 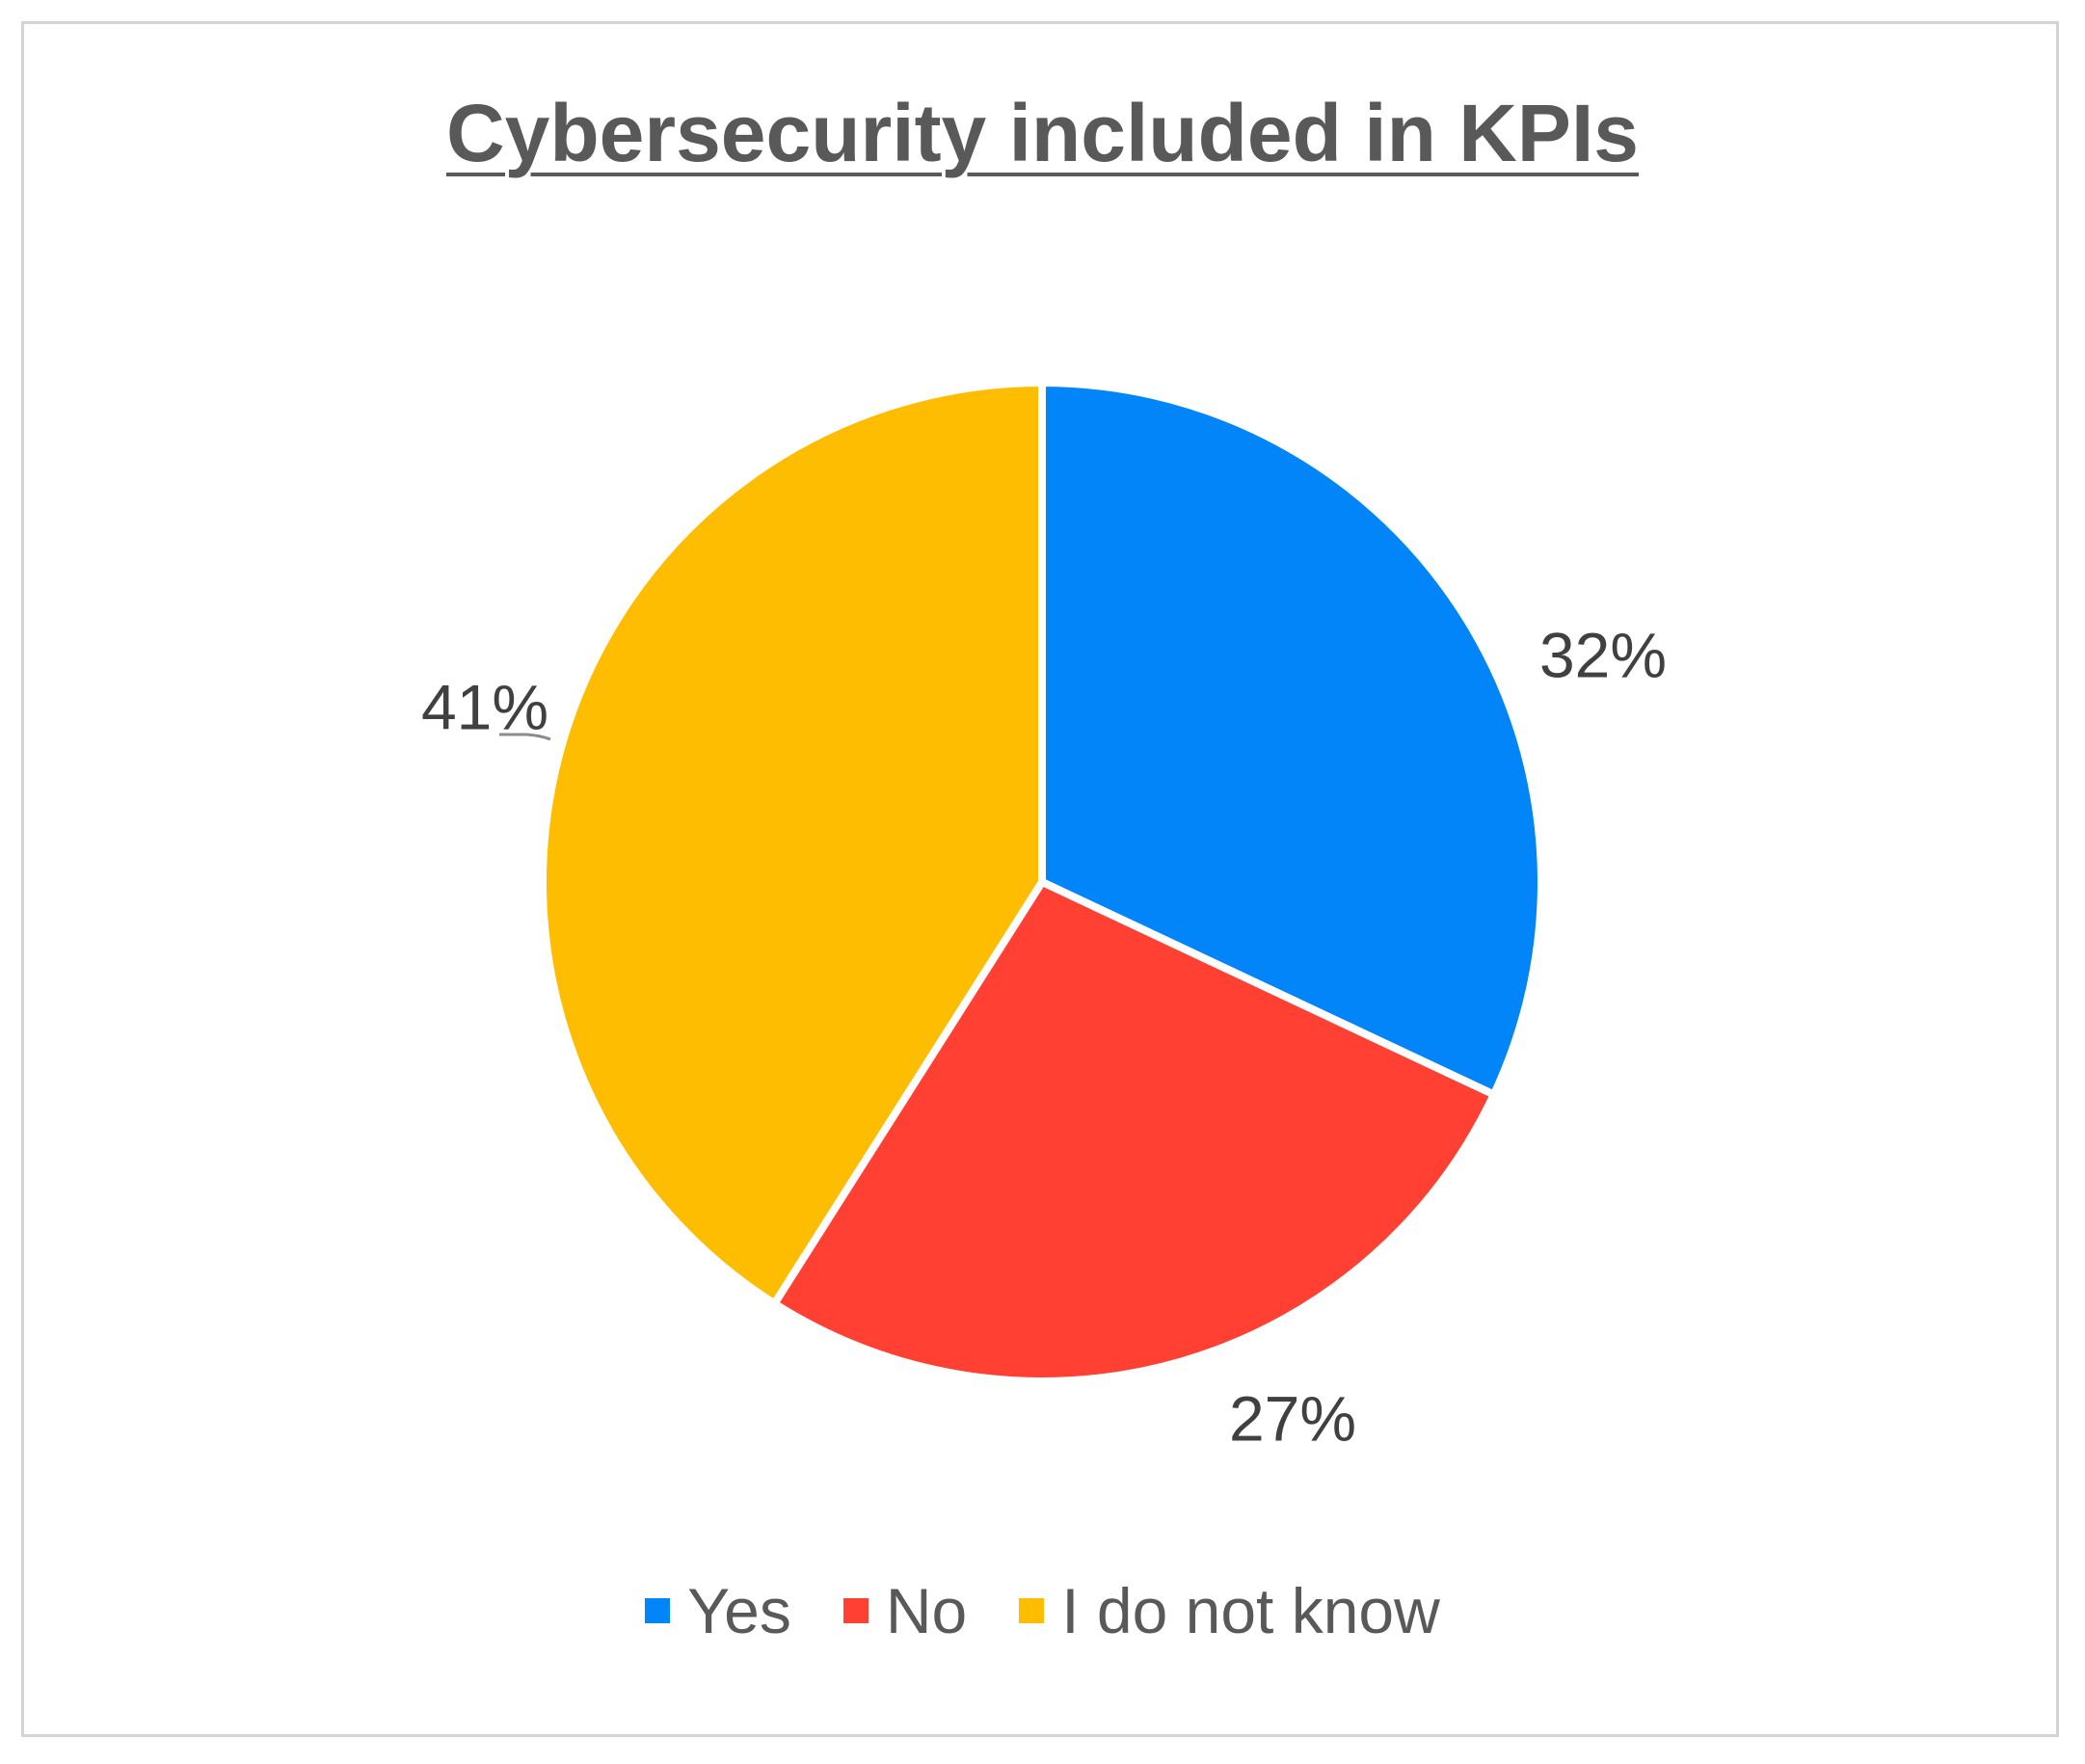 I want to click on legend-label-i-do-not-know: I do not know, so click(x=1250, y=1610).